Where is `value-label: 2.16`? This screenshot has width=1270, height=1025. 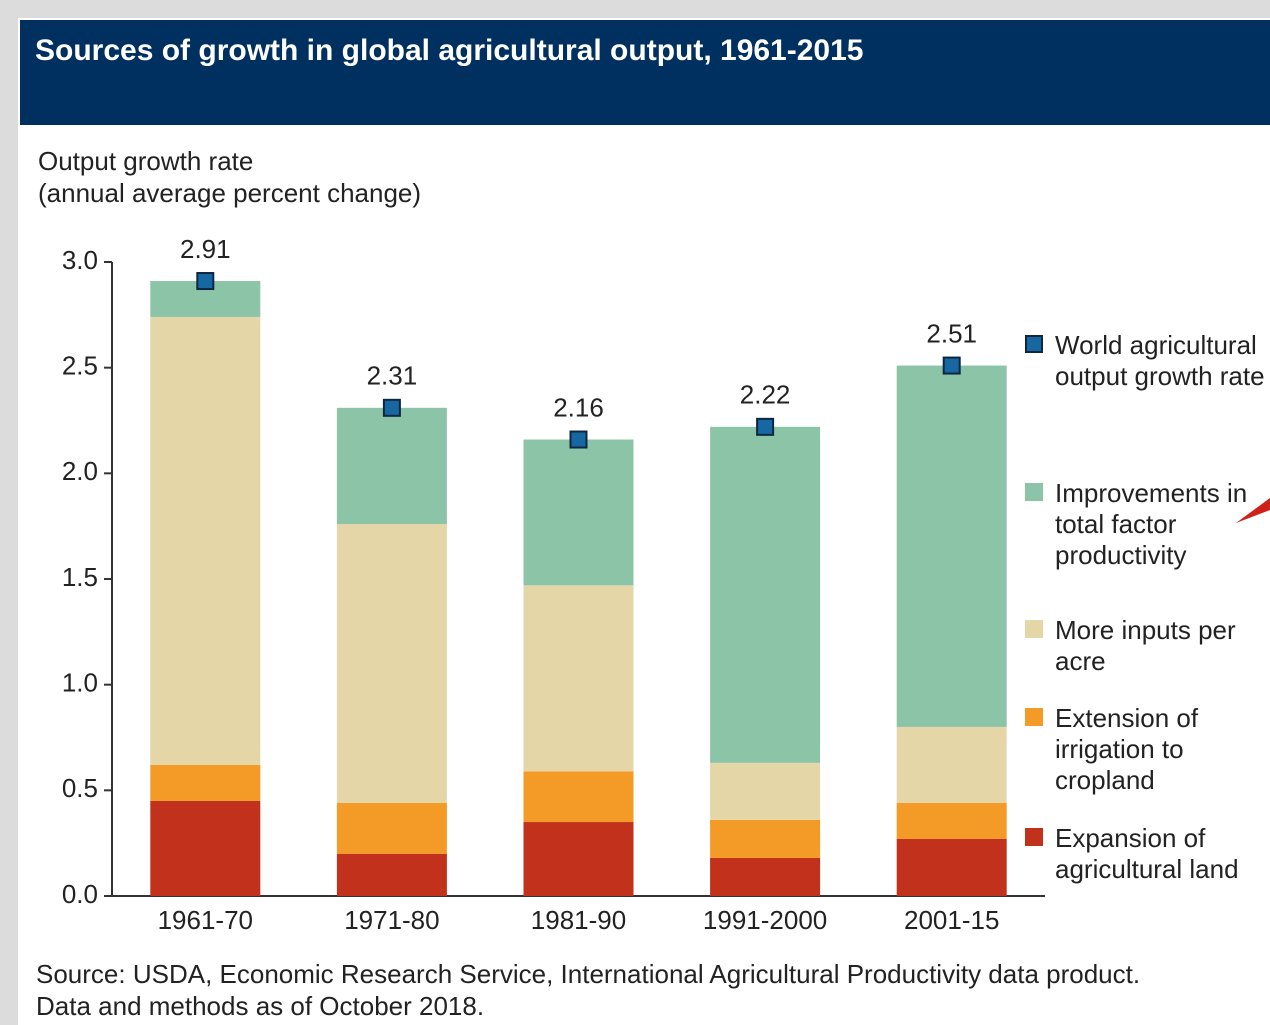
value-label: 2.16 is located at coordinates (578, 407).